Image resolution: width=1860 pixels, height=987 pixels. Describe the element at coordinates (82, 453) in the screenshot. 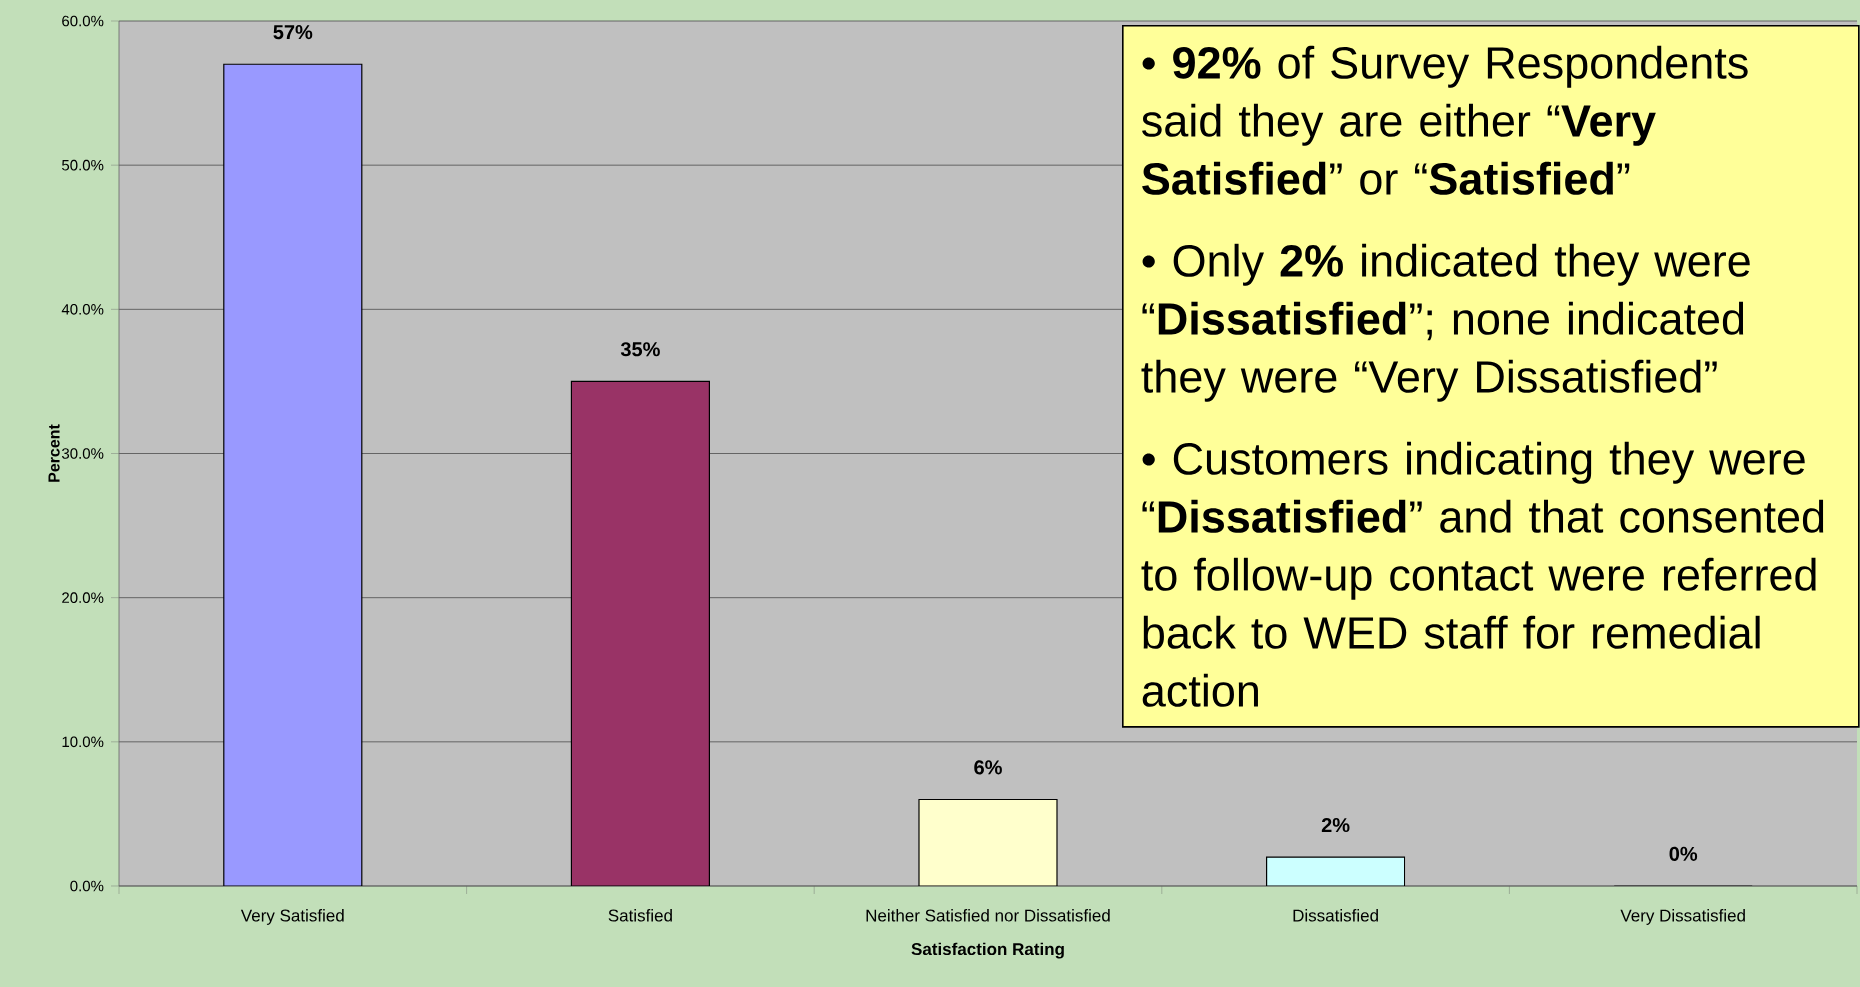

I see `y-tick-label: 30.0%` at that location.